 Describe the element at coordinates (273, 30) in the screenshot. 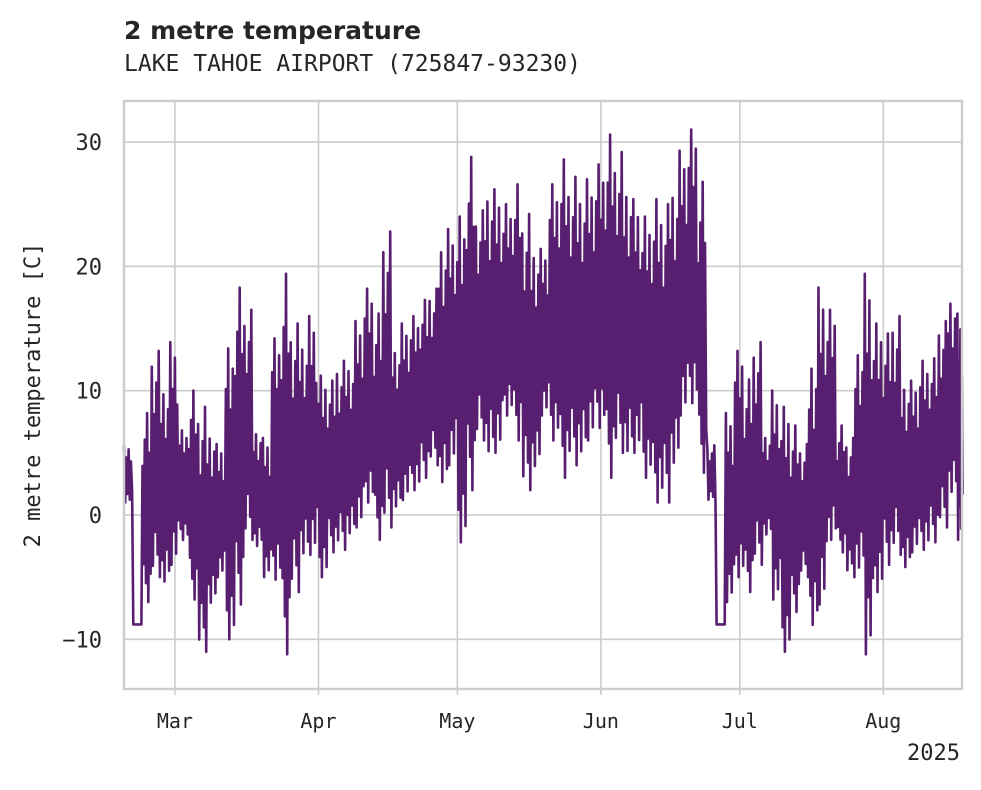

I see `chart-title: 2 metre temperature` at that location.